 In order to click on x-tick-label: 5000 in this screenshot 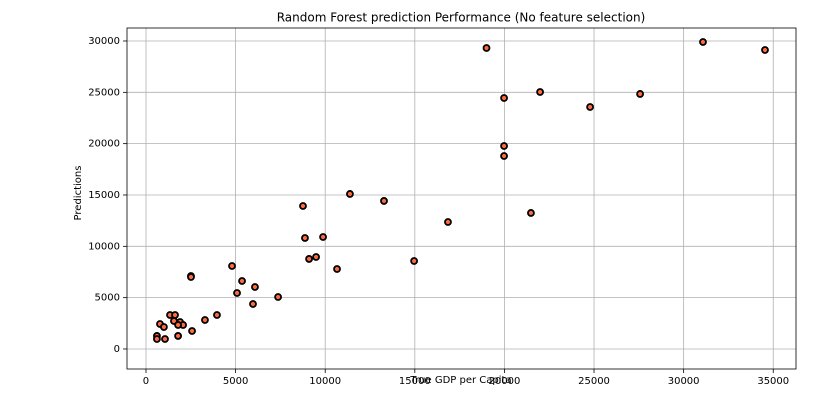, I will do `click(235, 381)`.